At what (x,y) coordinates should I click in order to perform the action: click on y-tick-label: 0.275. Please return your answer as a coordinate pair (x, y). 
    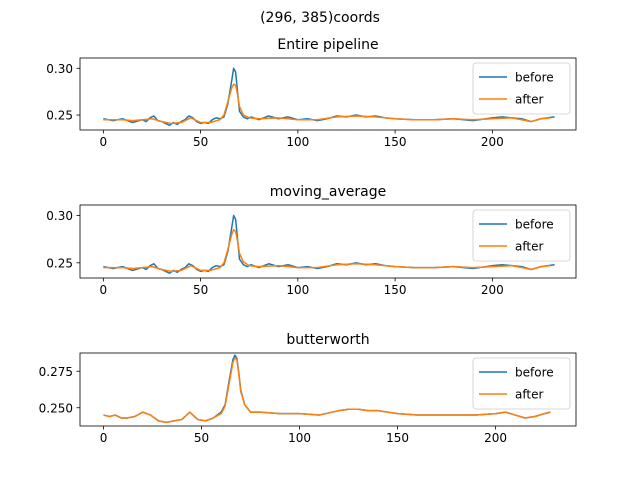
    Looking at the image, I should click on (56, 372).